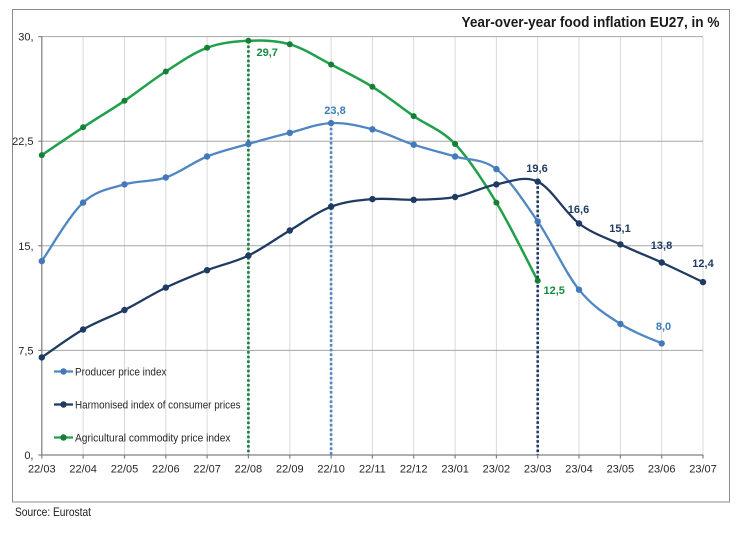  Describe the element at coordinates (42, 470) in the screenshot. I see `svg-text: 22/03` at that location.